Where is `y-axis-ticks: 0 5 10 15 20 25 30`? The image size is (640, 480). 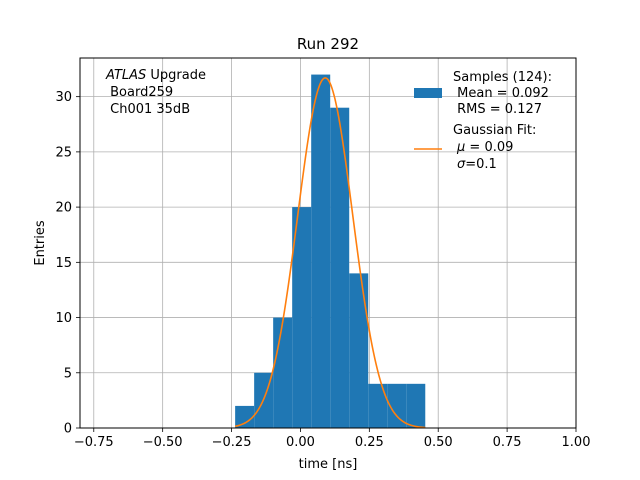 y-axis-ticks: 0 5 10 15 20 25 30 is located at coordinates (67, 263).